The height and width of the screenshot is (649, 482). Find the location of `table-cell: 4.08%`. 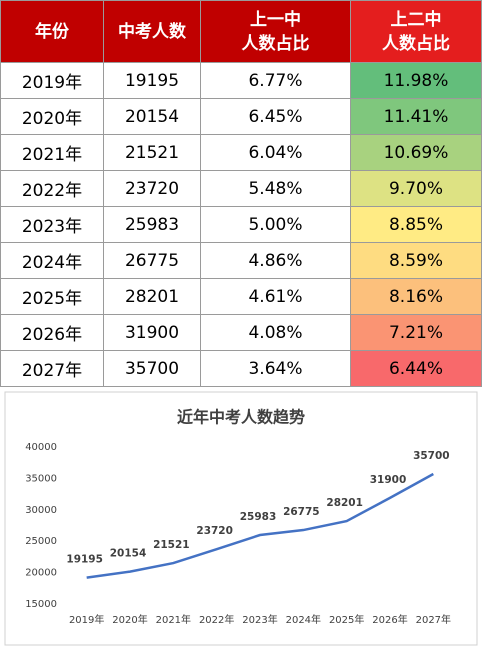

table-cell: 4.08% is located at coordinates (275, 332).